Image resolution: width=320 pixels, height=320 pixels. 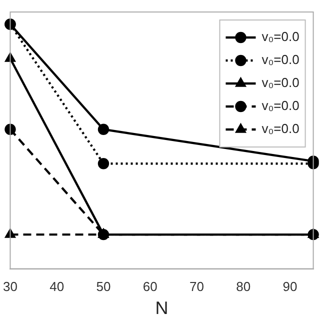 I want to click on x-tick-label: 40, so click(x=57, y=286).